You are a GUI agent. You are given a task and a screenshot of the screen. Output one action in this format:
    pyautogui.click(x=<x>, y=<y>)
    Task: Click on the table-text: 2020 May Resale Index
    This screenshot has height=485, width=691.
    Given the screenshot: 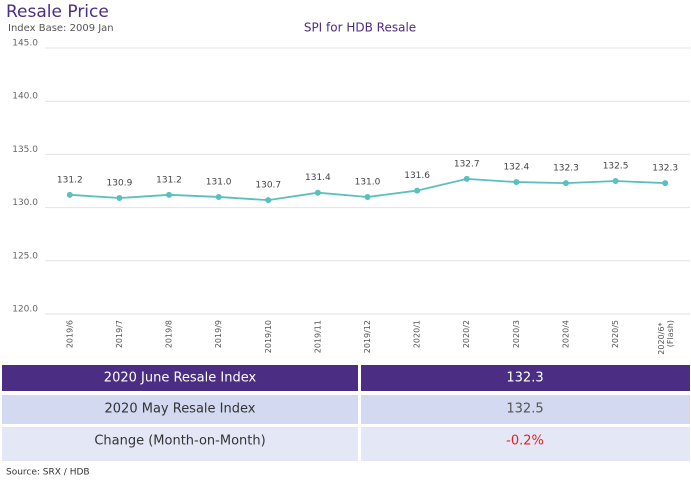 What is the action you would take?
    pyautogui.click(x=180, y=409)
    